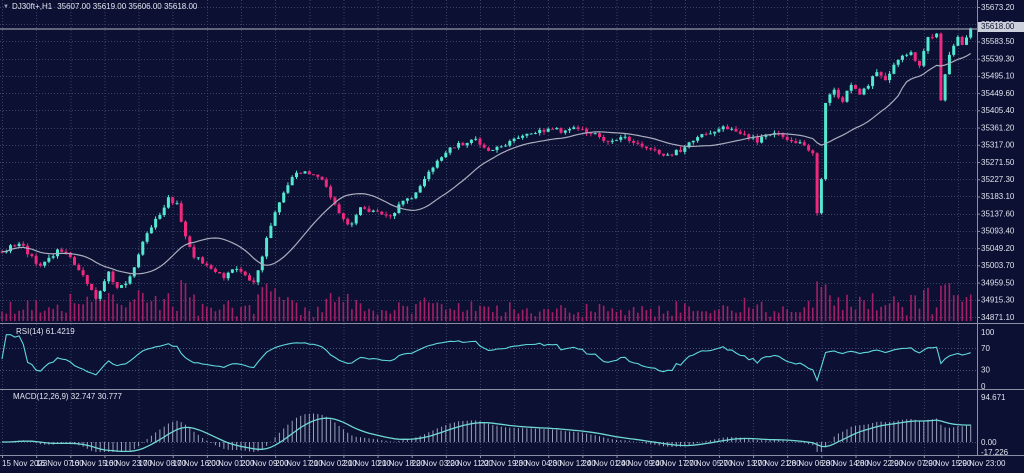 The width and height of the screenshot is (1024, 473). I want to click on price-tick-label: 35317.00, so click(998, 145).